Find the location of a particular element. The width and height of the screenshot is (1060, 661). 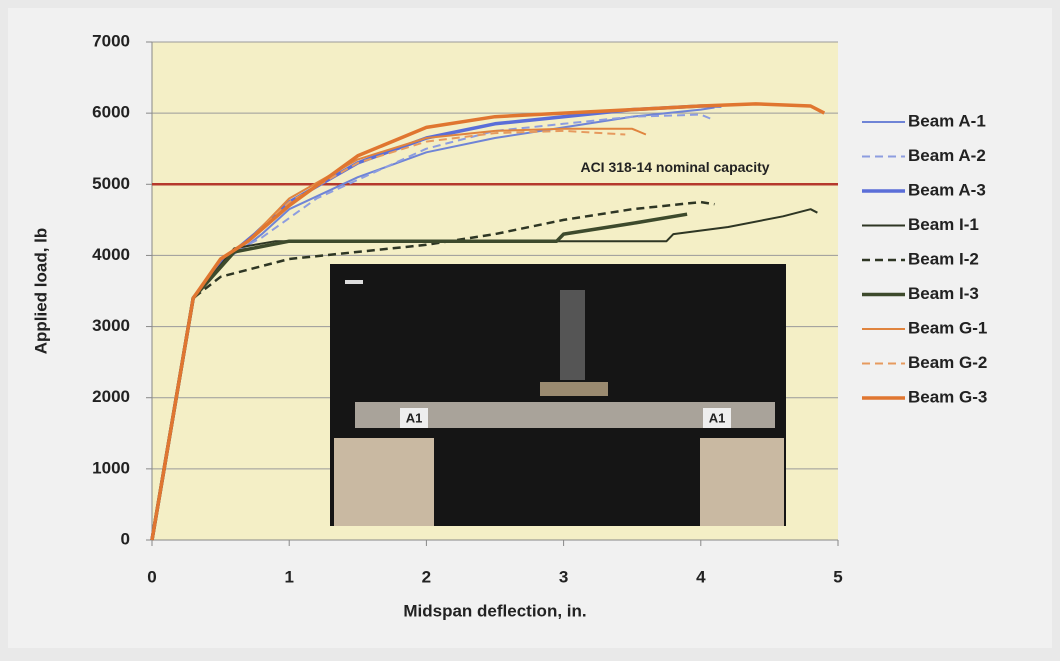

photo-block is located at coordinates (574, 389).